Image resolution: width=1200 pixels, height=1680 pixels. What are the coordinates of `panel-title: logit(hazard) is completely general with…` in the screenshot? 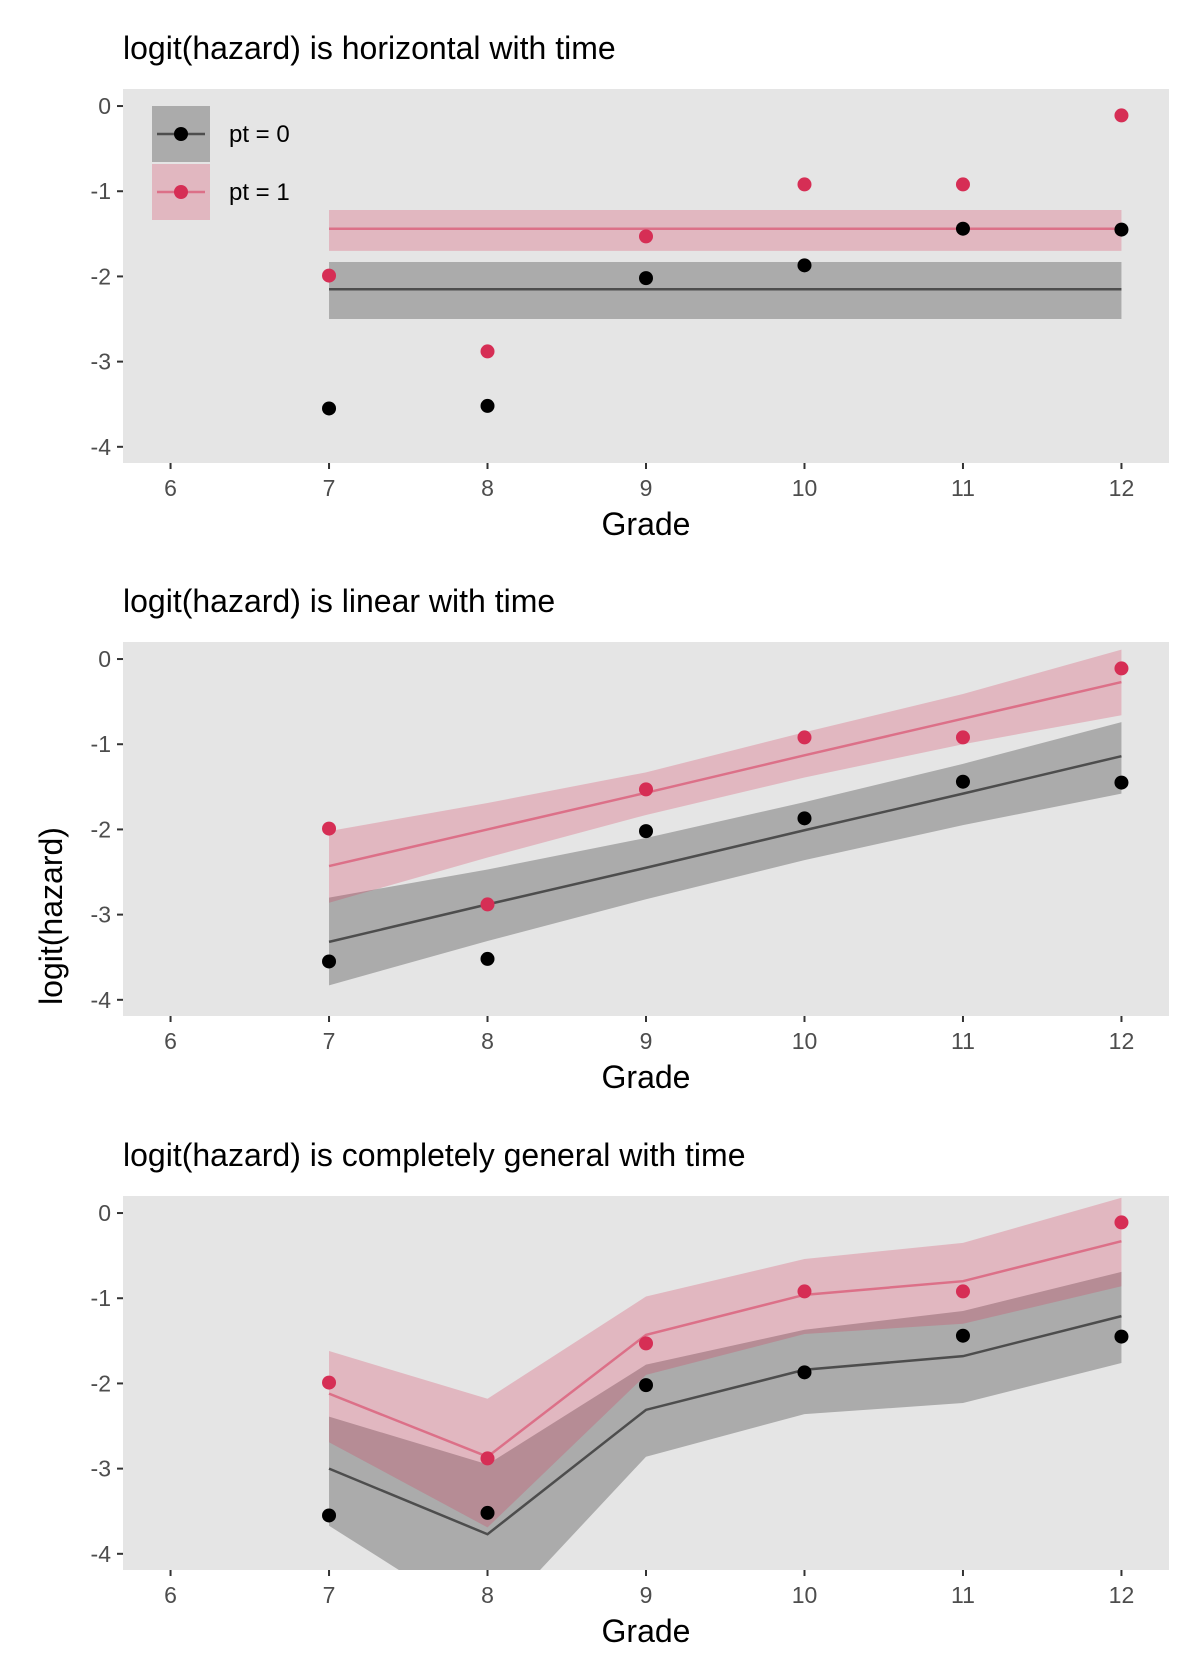 It's located at (434, 1155).